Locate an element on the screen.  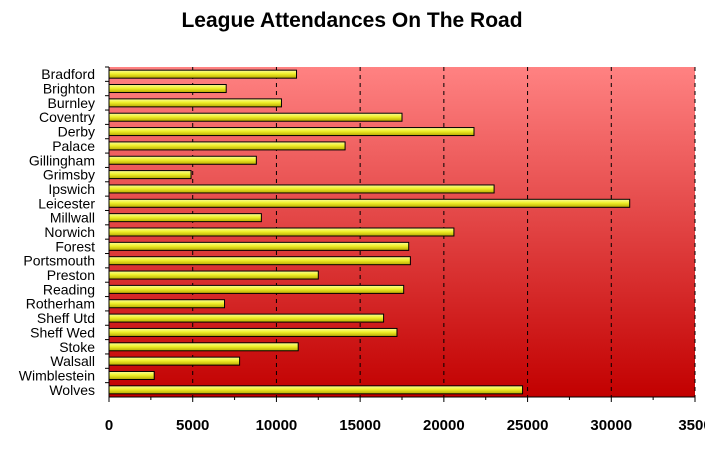
x-tick-label: 30000 is located at coordinates (611, 425).